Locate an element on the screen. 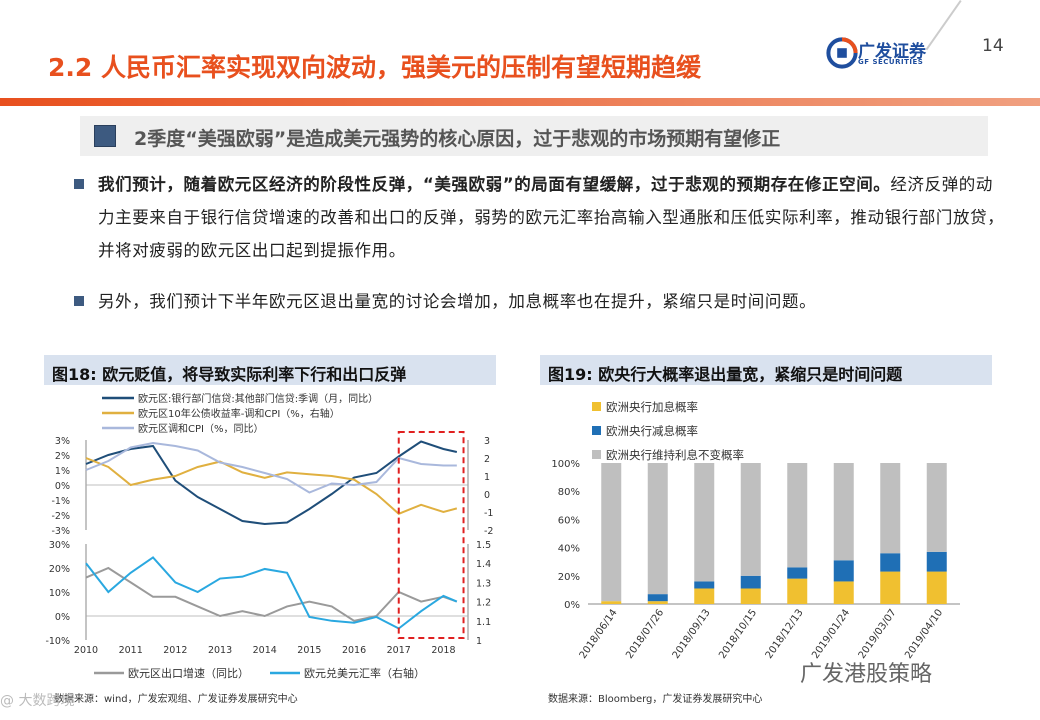 The height and width of the screenshot is (720, 1040). gf-logo-icon is located at coordinates (842, 53).